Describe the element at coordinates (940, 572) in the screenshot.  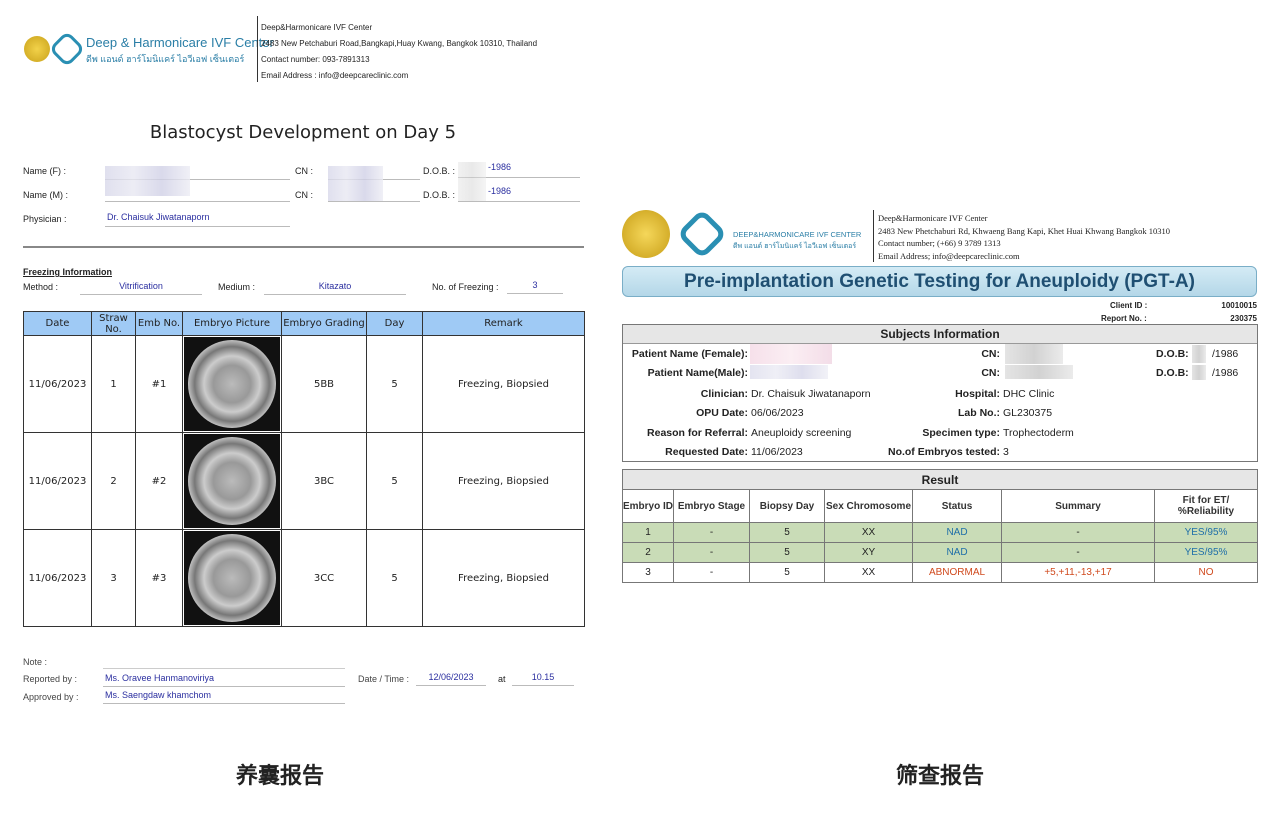
I see `table-row: 3-5 XX ABNORMAL +5,+11,-13,+17 NO` at that location.